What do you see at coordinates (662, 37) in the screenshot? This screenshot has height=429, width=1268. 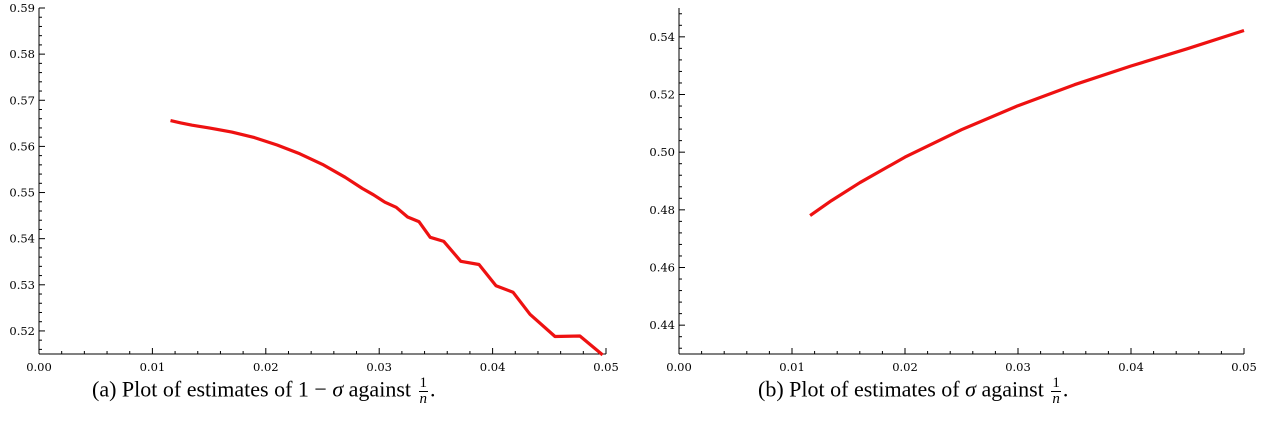 I see `y-tick-label-b: 0.54` at bounding box center [662, 37].